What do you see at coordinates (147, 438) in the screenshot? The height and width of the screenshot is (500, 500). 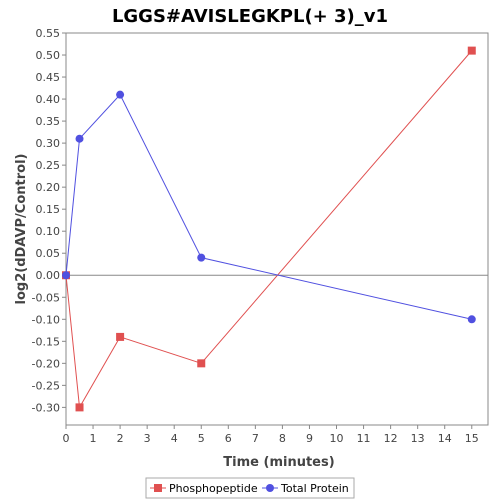 I see `x-tick-label: 3` at bounding box center [147, 438].